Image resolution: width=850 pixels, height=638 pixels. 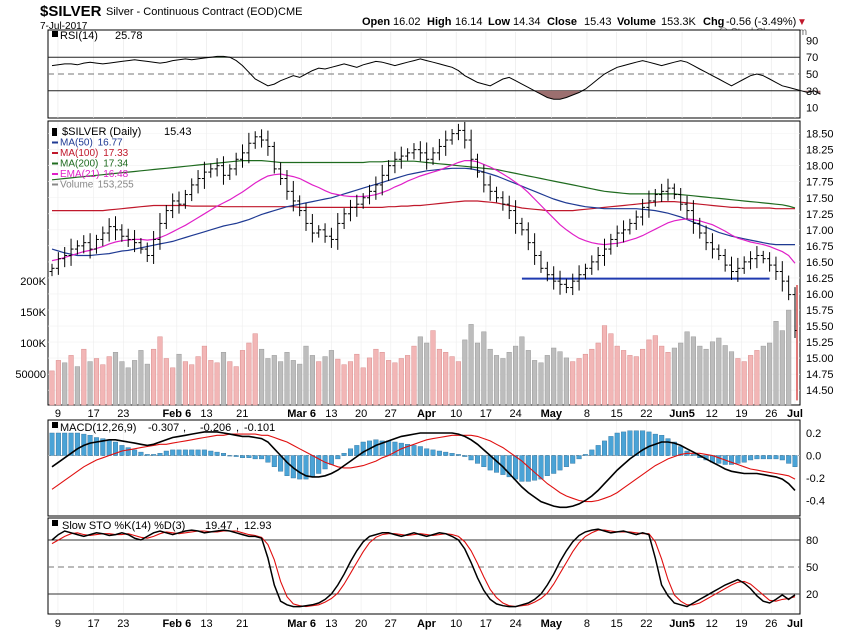 I want to click on chart-date: 7-Jul-2017, so click(x=64, y=26).